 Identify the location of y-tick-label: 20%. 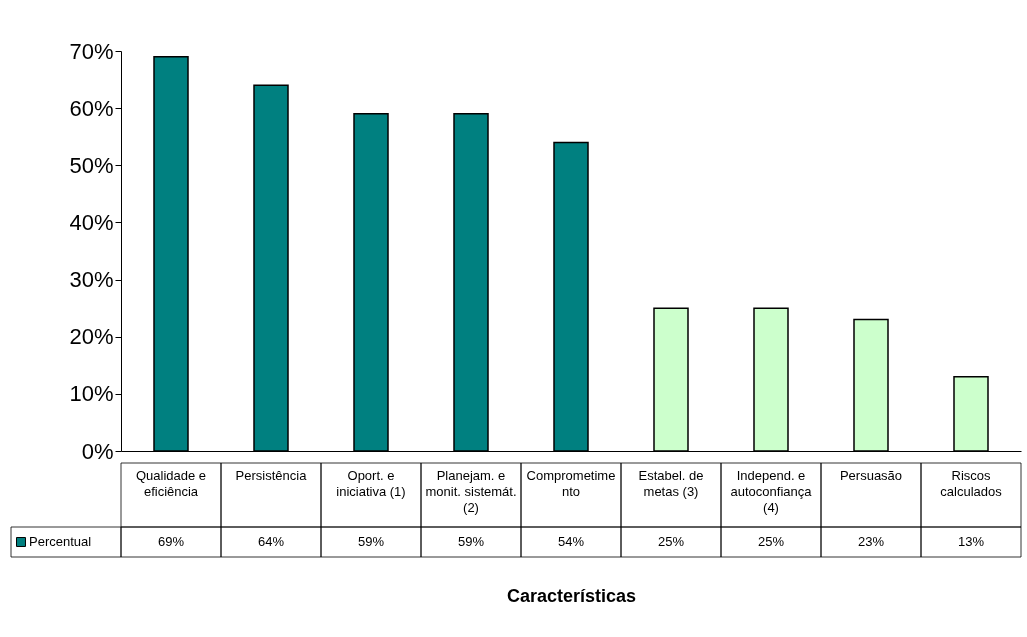
(91, 337).